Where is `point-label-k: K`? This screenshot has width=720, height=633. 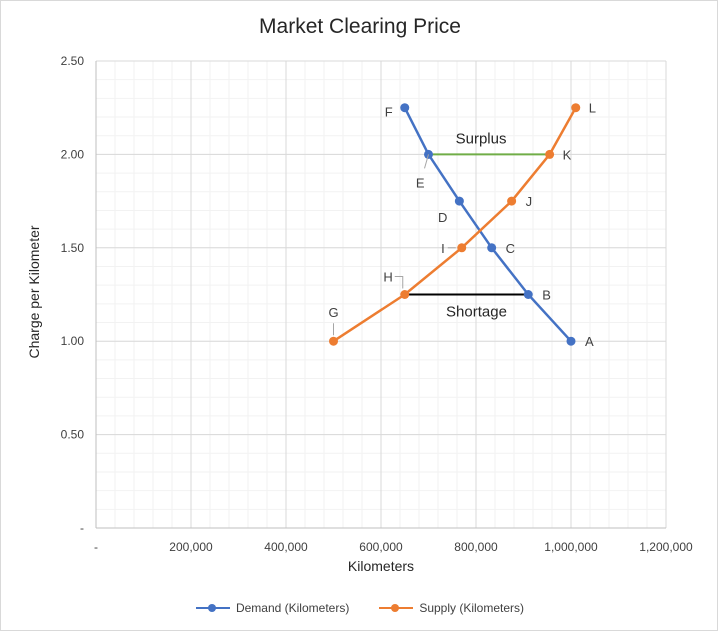 point-label-k: K is located at coordinates (567, 154).